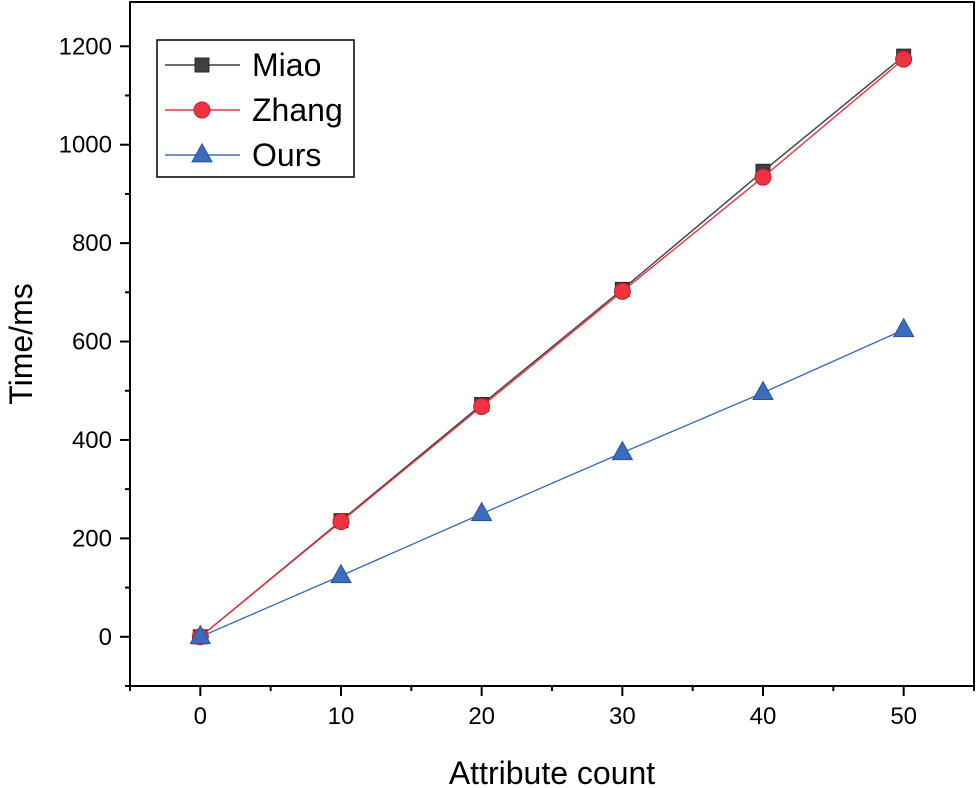 This screenshot has width=980, height=788. I want to click on legend-label-miao: Miao, so click(286, 65).